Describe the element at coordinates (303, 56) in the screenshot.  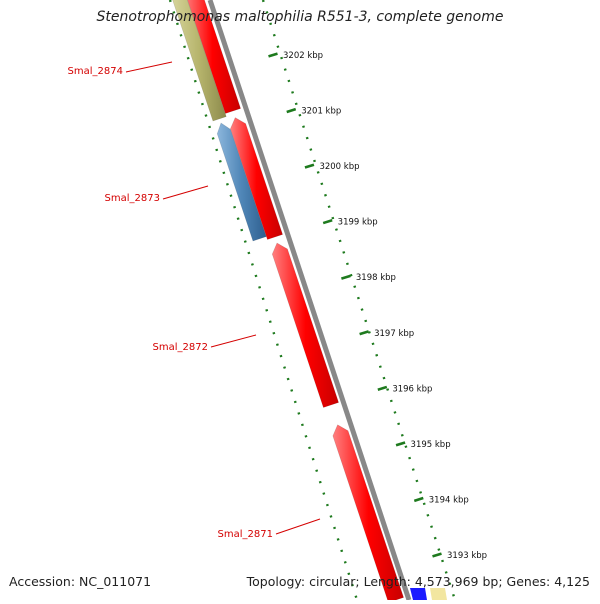
I see `scale-tick-label: 3202 kbp` at that location.